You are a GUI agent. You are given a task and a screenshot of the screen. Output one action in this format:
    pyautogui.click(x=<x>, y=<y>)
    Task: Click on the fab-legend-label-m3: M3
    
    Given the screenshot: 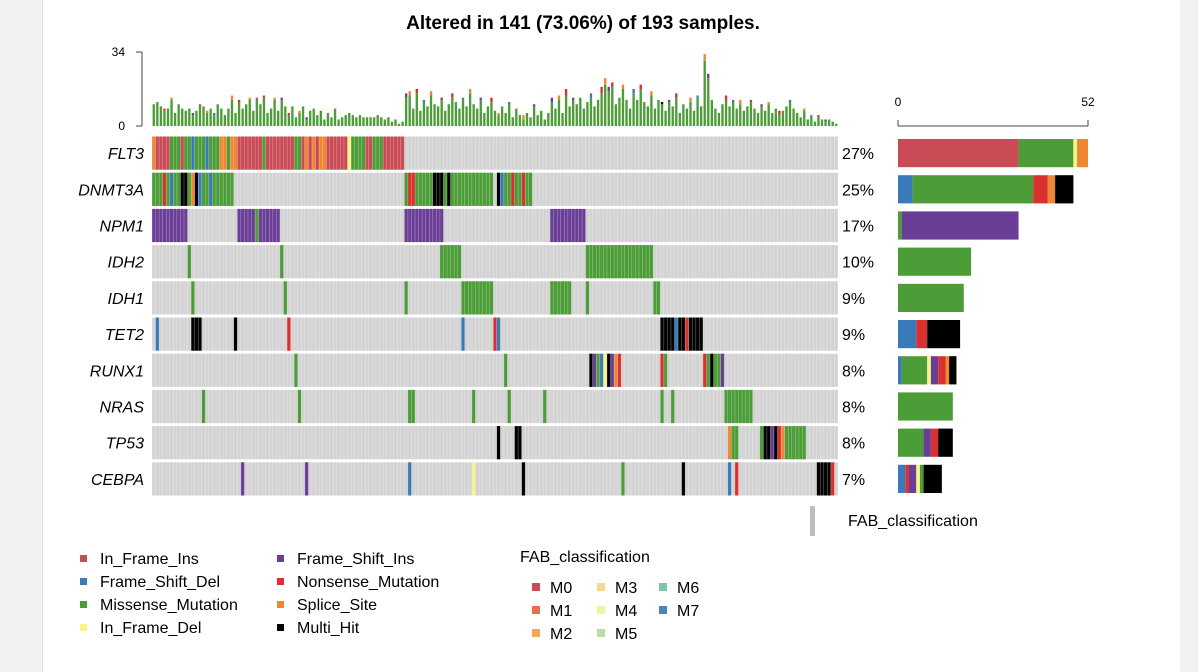 What is the action you would take?
    pyautogui.click(x=626, y=588)
    